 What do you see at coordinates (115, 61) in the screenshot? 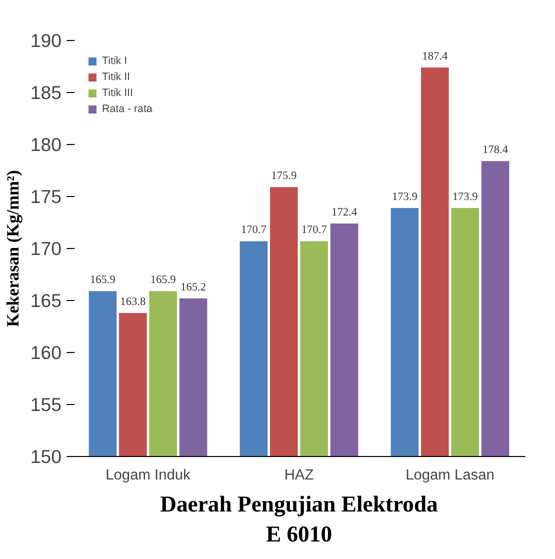
I see `legend-label: Titik I` at bounding box center [115, 61].